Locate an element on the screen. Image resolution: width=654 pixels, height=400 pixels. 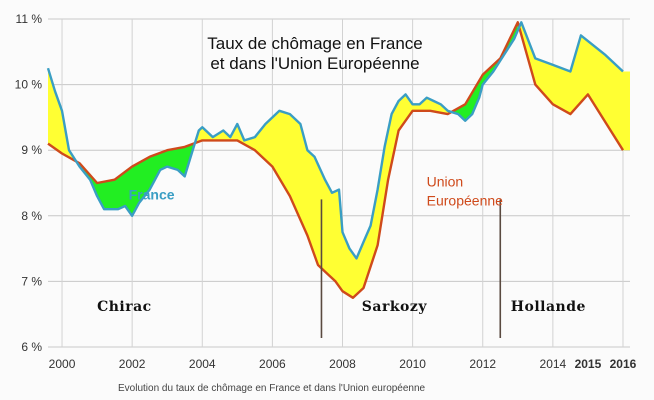
y-tick-label-9: 9 % is located at coordinates (31, 150).